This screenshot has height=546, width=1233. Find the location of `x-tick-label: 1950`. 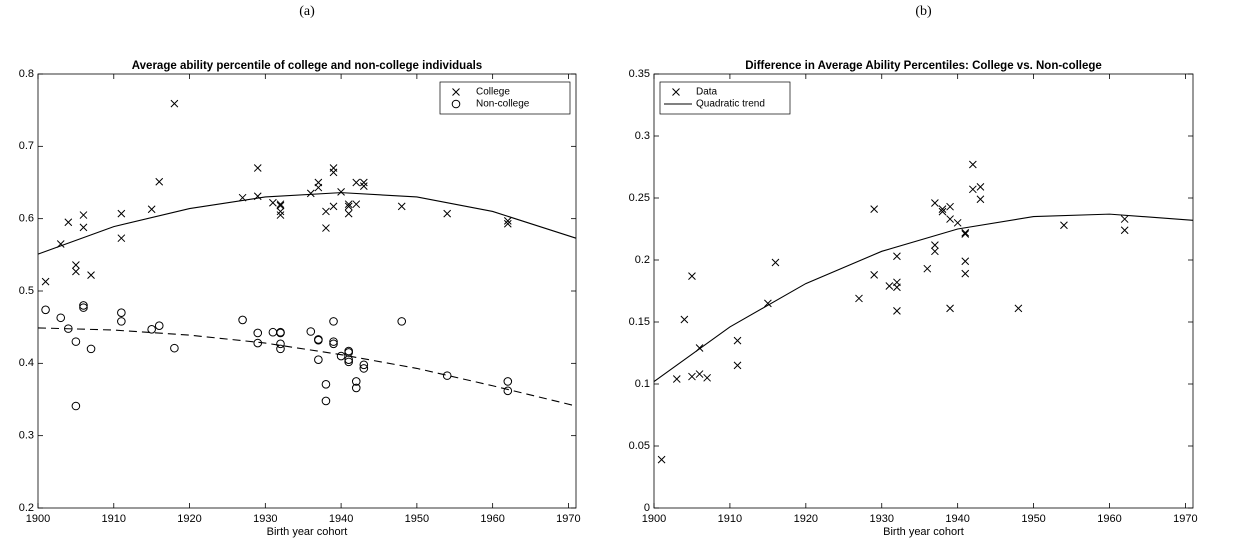

x-tick-label: 1950 is located at coordinates (1033, 519).